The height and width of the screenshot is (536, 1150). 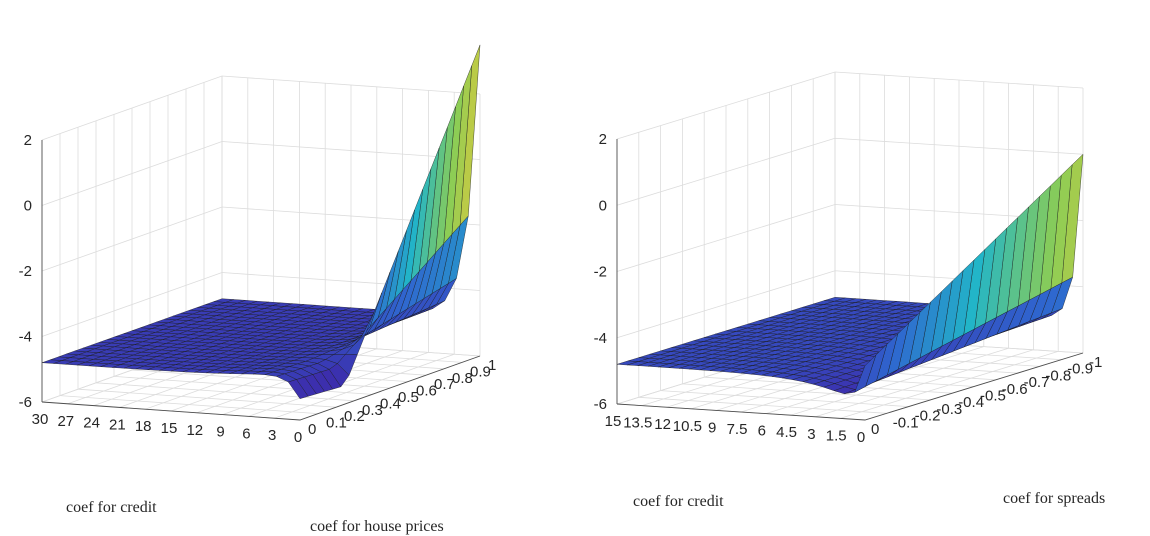 What do you see at coordinates (1037, 382) in the screenshot?
I see `y-tick-label: -0.7` at bounding box center [1037, 382].